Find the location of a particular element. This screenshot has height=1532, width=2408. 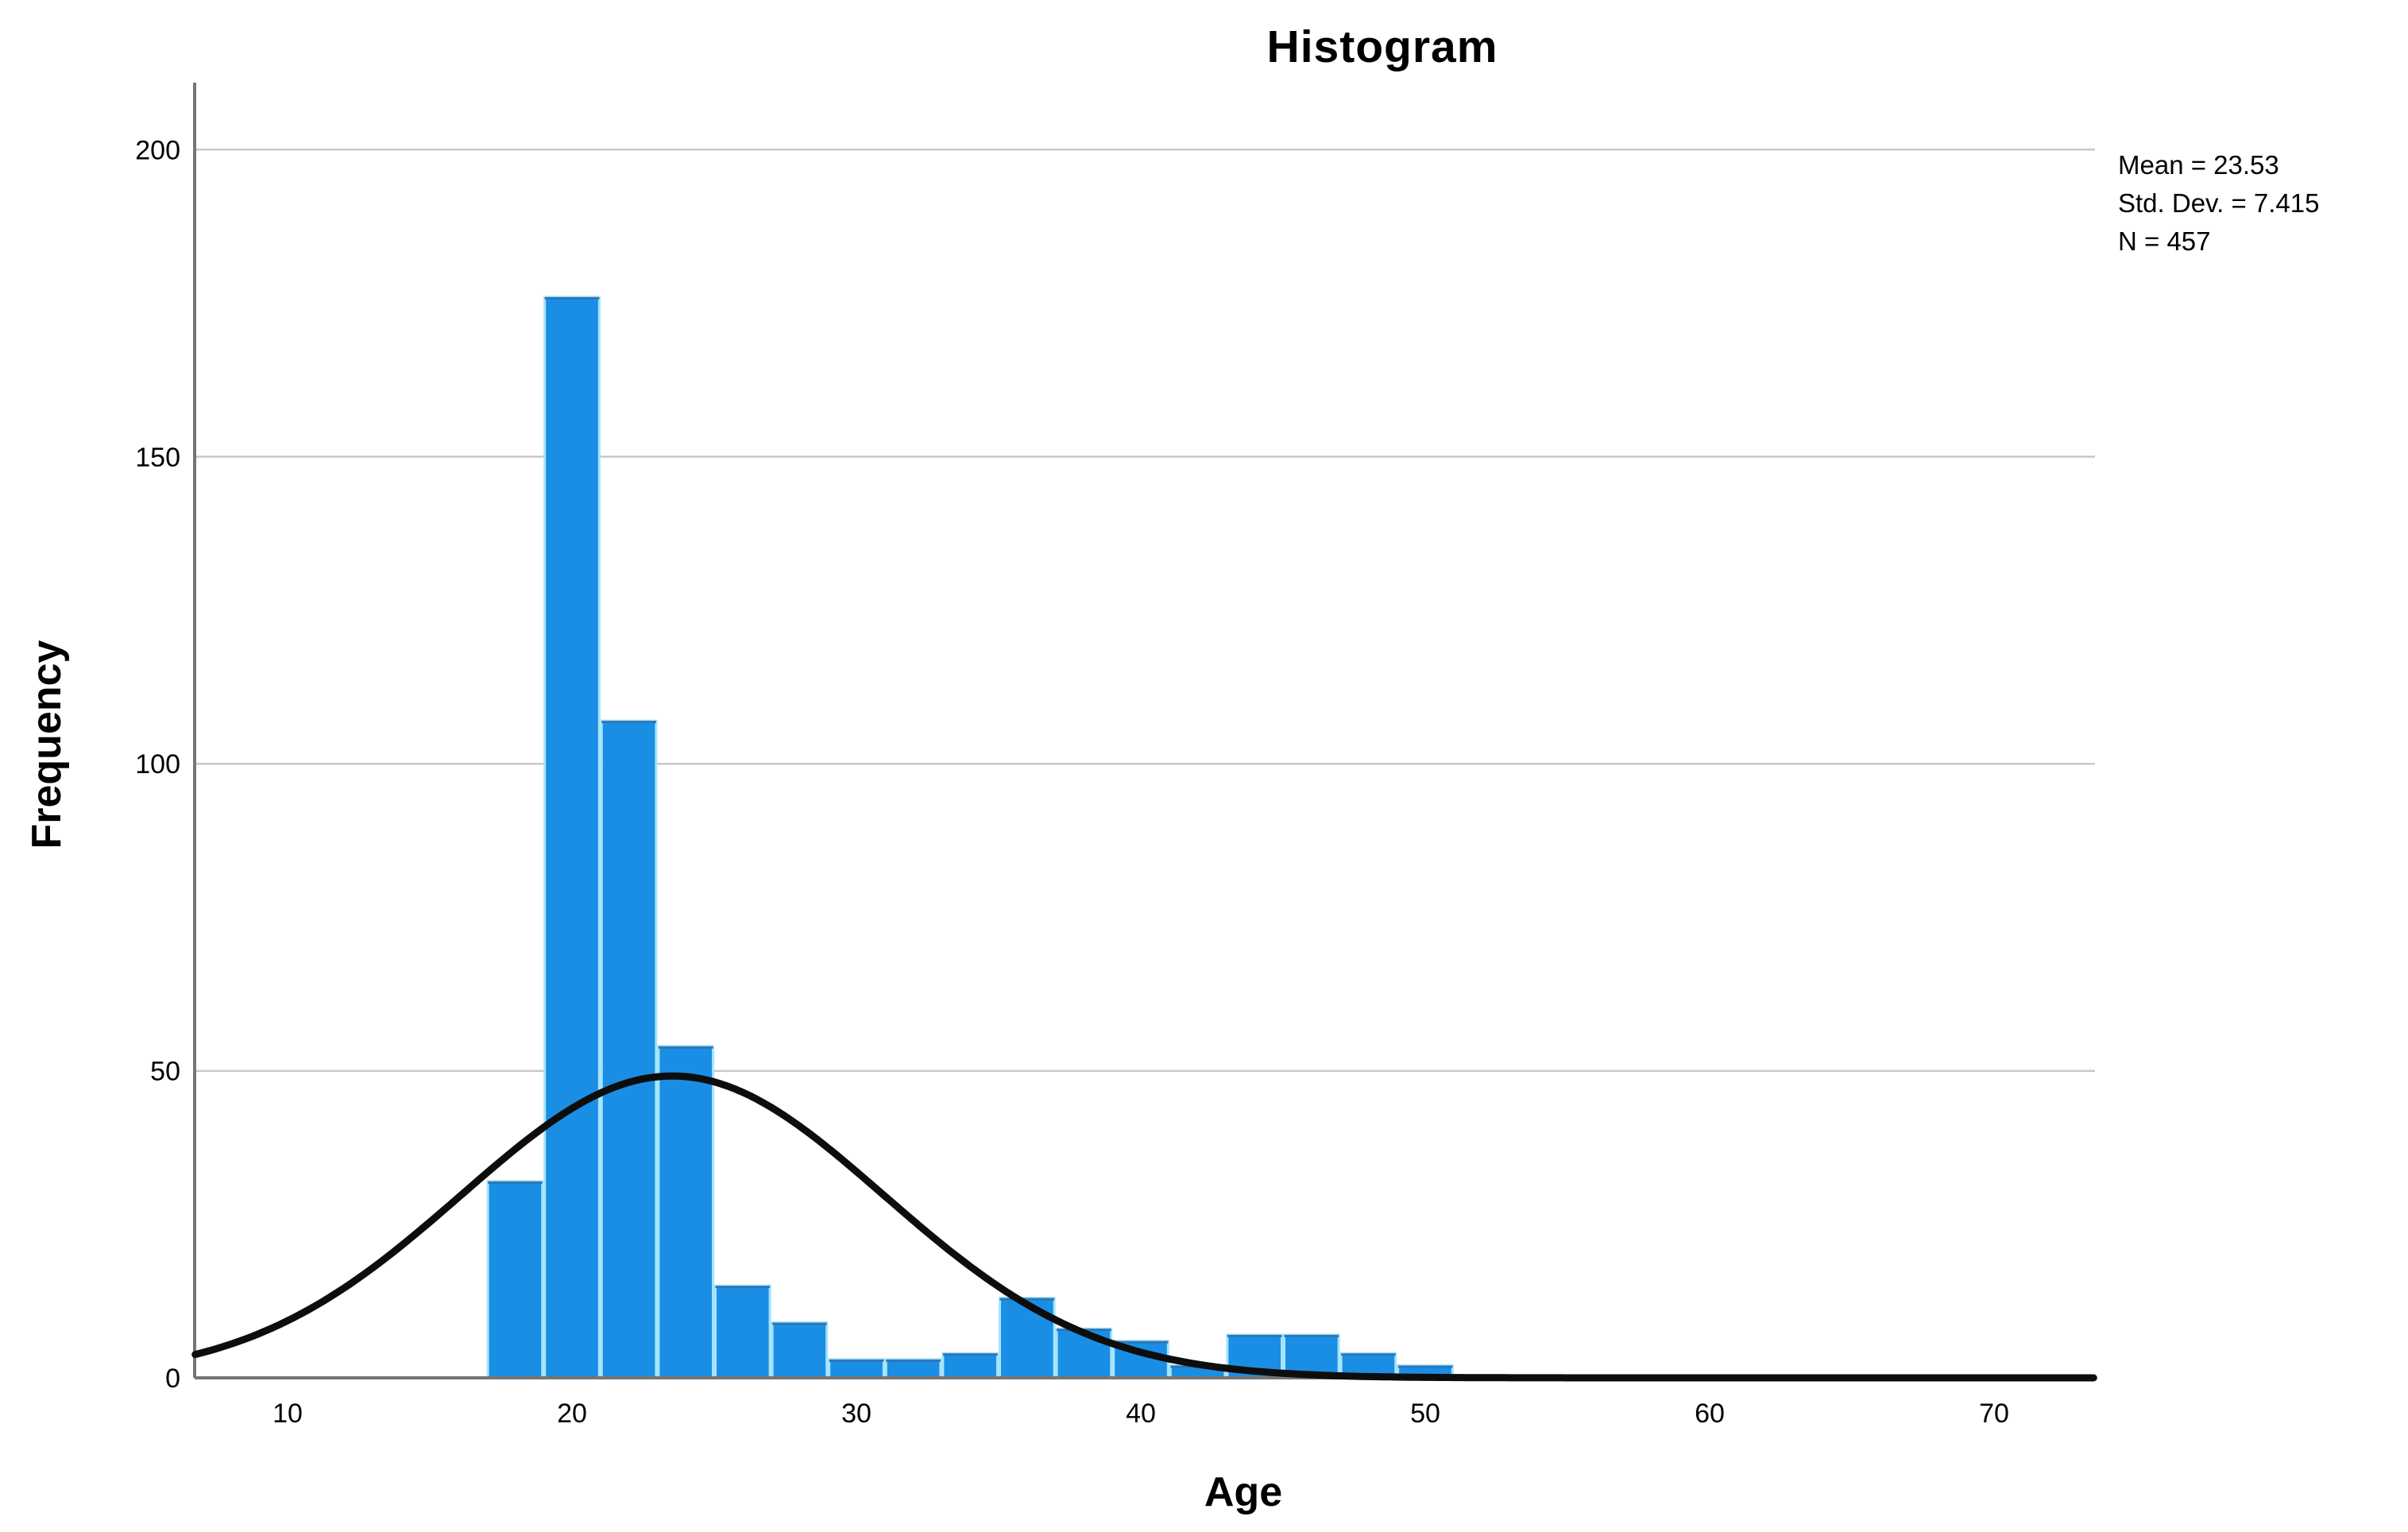

x-tick-label: 50 is located at coordinates (1425, 1414).